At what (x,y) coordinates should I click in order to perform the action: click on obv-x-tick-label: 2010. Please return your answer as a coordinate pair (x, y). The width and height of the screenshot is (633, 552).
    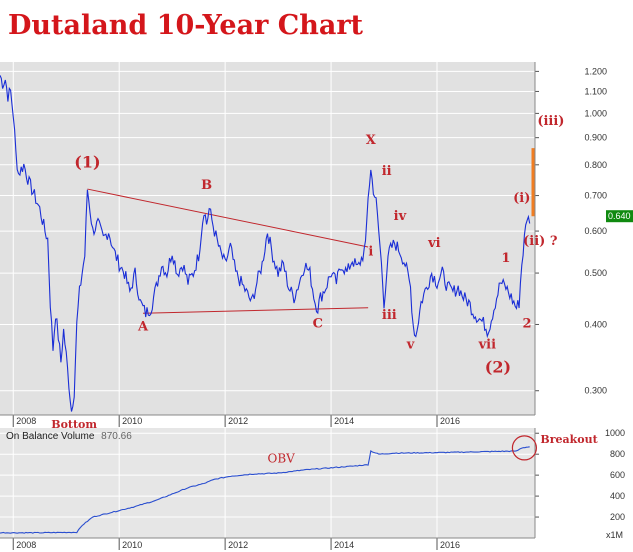
    Looking at the image, I should click on (132, 545).